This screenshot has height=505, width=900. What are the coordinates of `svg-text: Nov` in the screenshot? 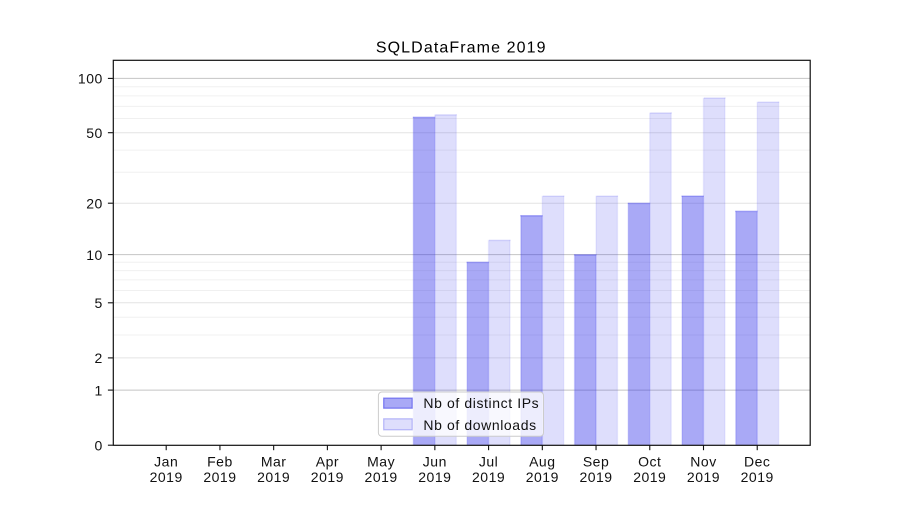 It's located at (703, 461).